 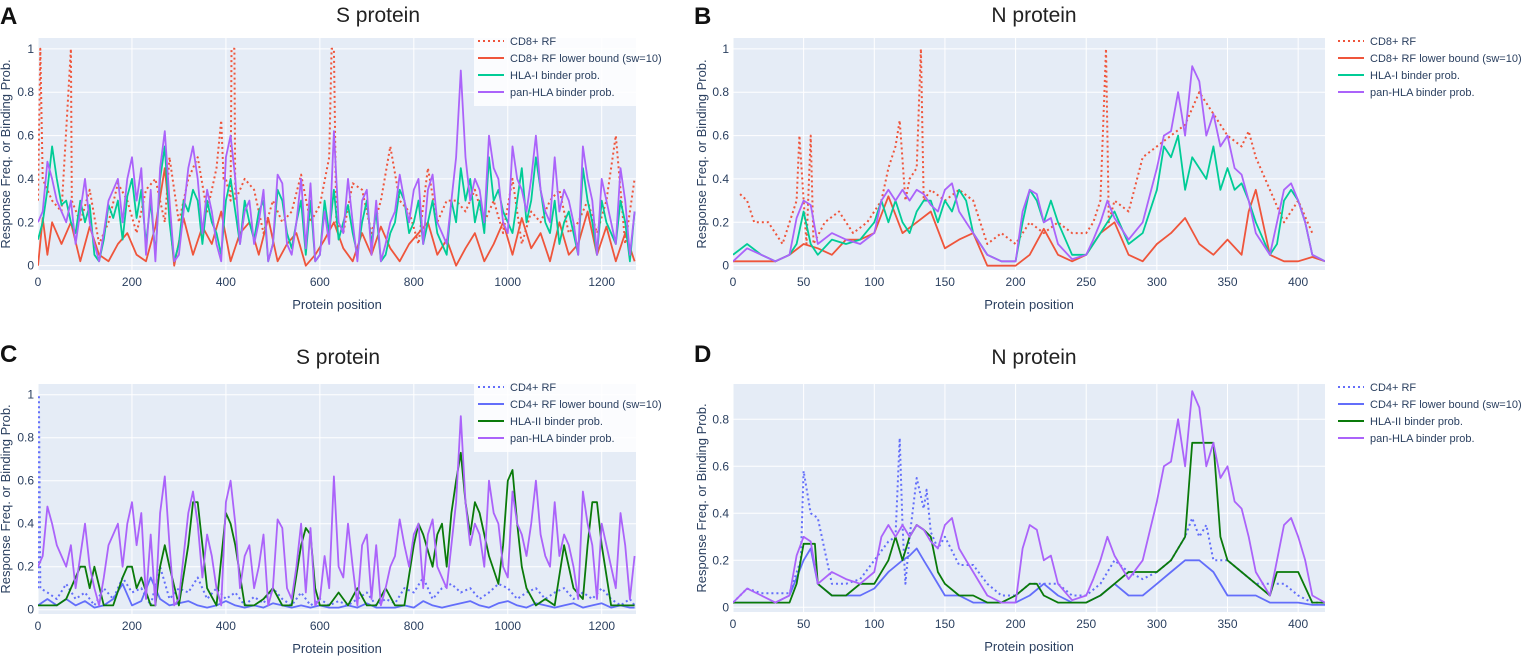 I want to click on series-line-cd4-rf, so click(x=337, y=500).